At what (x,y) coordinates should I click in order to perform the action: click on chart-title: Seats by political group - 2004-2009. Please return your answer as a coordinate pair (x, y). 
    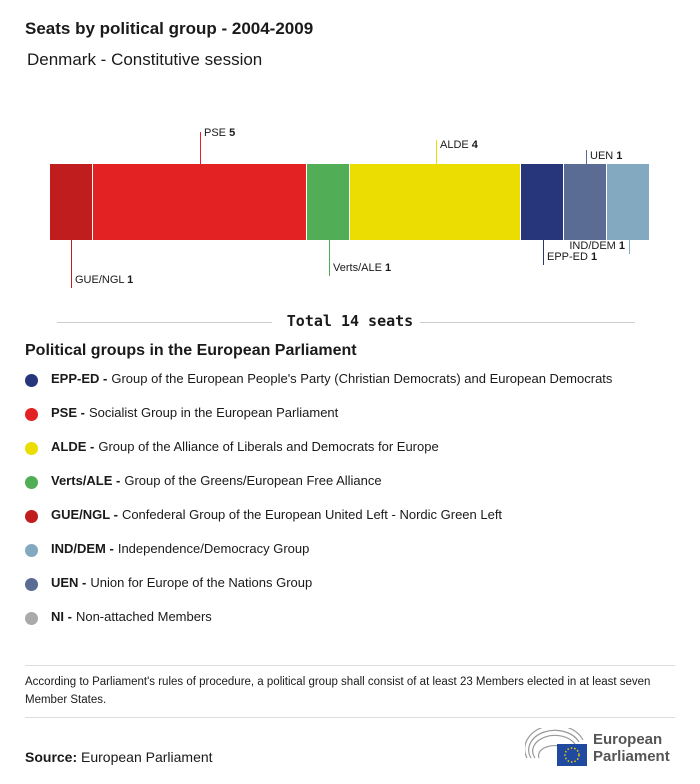
    Looking at the image, I should click on (169, 28).